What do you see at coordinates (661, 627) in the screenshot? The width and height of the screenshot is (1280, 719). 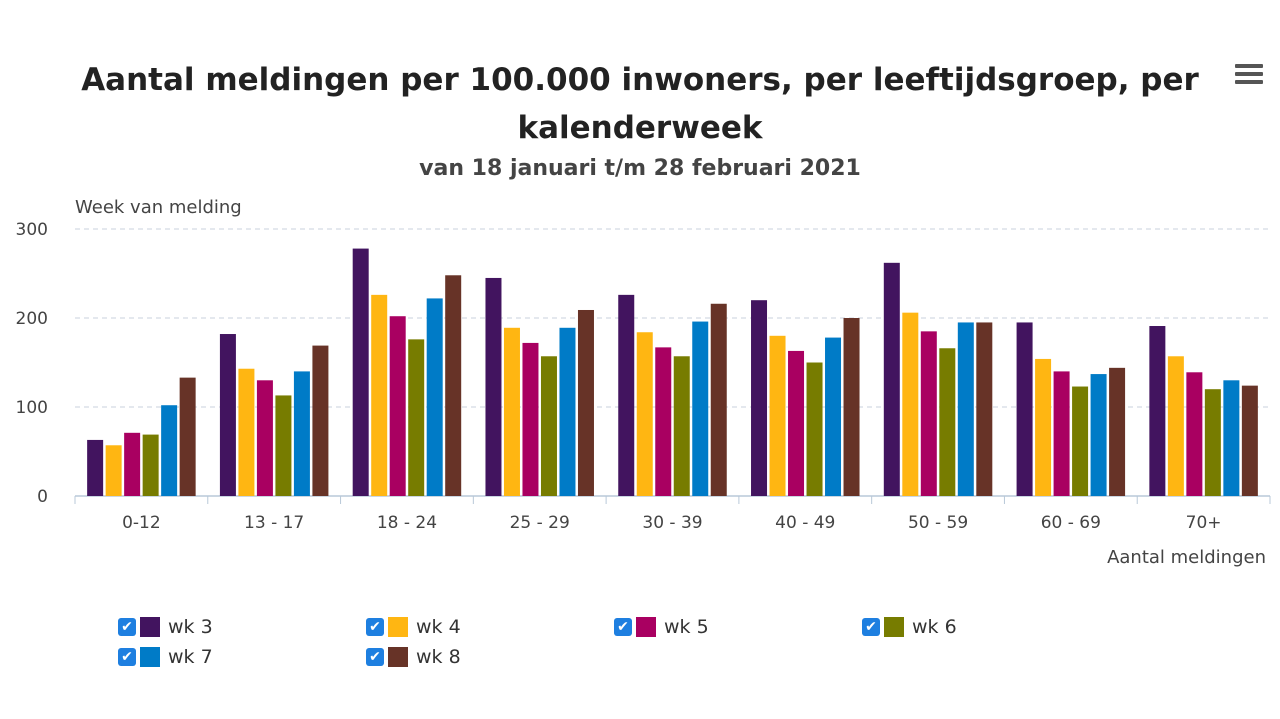 I see `legend-item-wk5: ✔ wk 5` at bounding box center [661, 627].